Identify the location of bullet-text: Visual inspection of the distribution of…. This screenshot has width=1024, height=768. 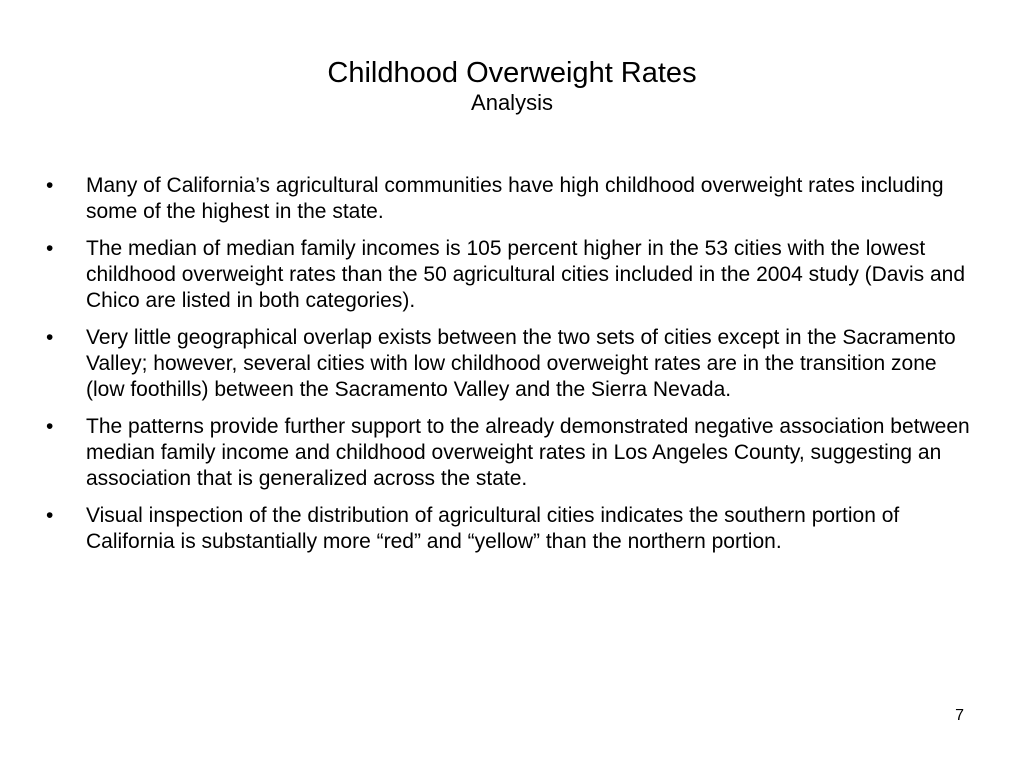
(493, 528).